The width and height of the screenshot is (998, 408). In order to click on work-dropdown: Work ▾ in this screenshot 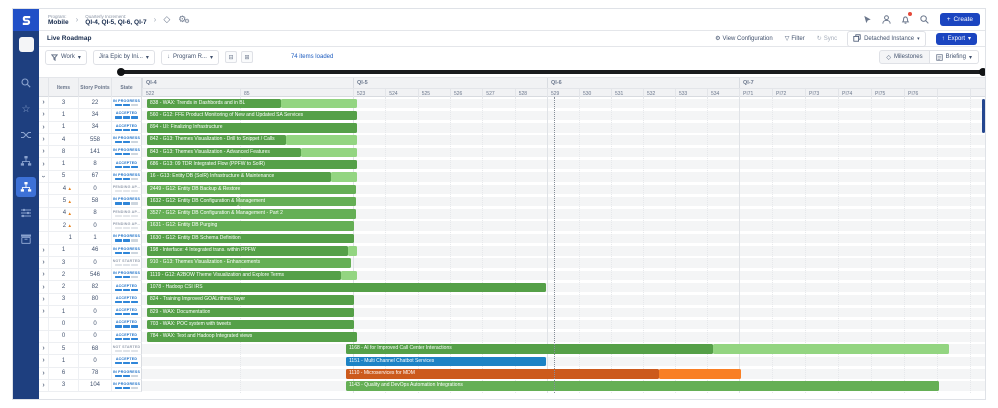, I will do `click(66, 57)`.